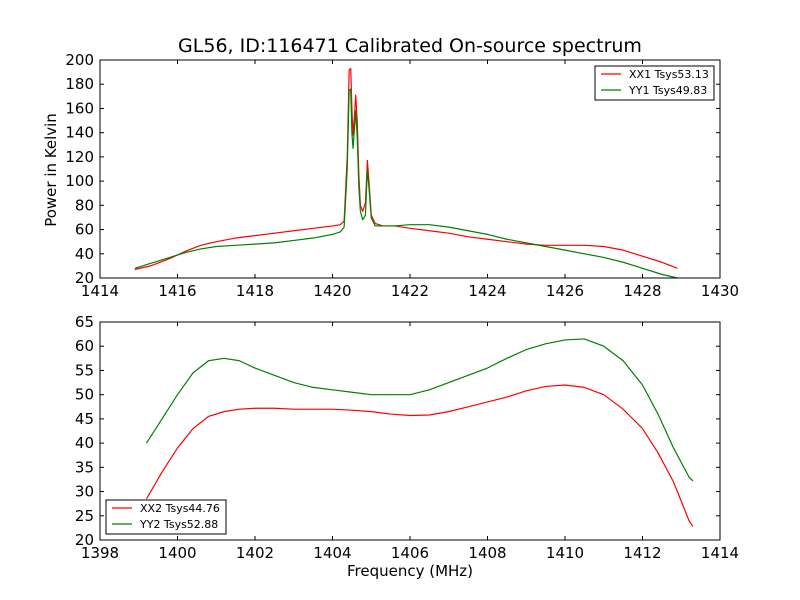 This screenshot has height=600, width=800. I want to click on top-x-tick-label: 1424, so click(487, 291).